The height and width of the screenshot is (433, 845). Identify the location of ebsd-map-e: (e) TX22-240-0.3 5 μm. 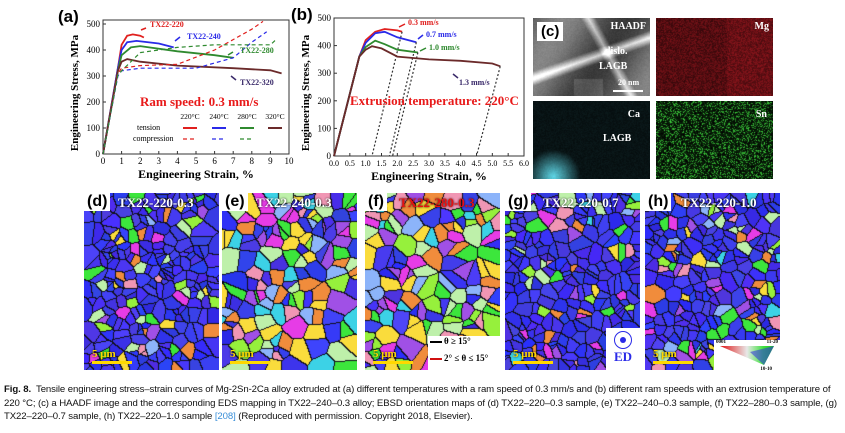
(289, 281).